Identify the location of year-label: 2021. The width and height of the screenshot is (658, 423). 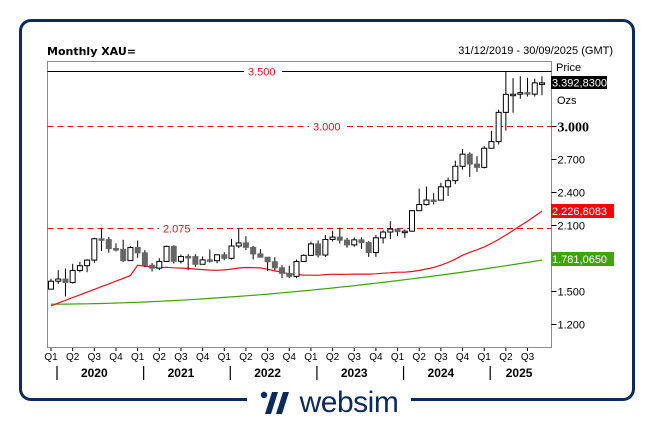
(181, 373).